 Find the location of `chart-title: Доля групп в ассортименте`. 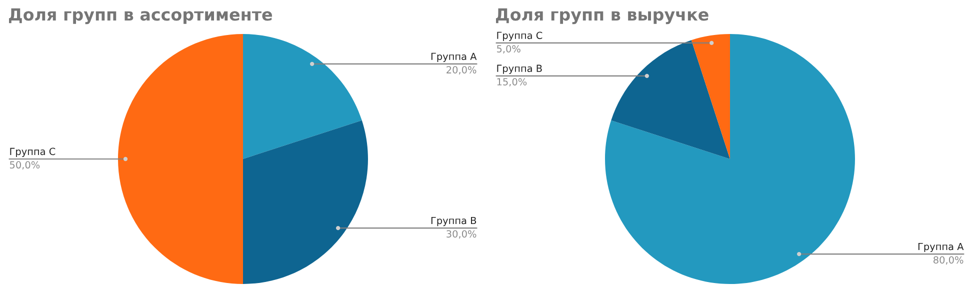

chart-title: Доля групп в ассортименте is located at coordinates (140, 16).